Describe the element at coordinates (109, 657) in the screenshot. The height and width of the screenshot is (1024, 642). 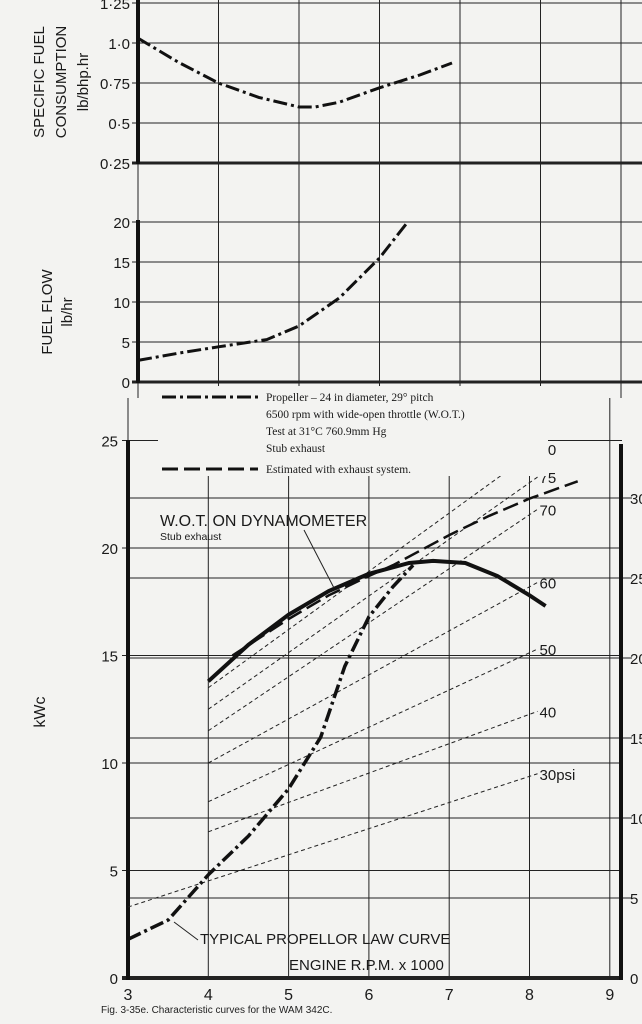
I see `kw-tick-label: 15` at that location.